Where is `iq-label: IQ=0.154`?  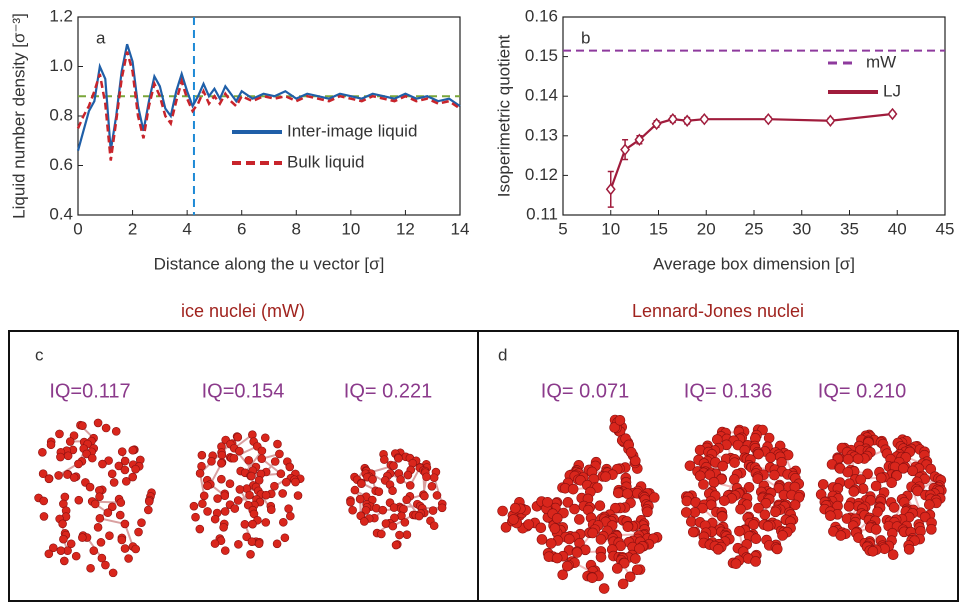
iq-label: IQ=0.154 is located at coordinates (243, 391).